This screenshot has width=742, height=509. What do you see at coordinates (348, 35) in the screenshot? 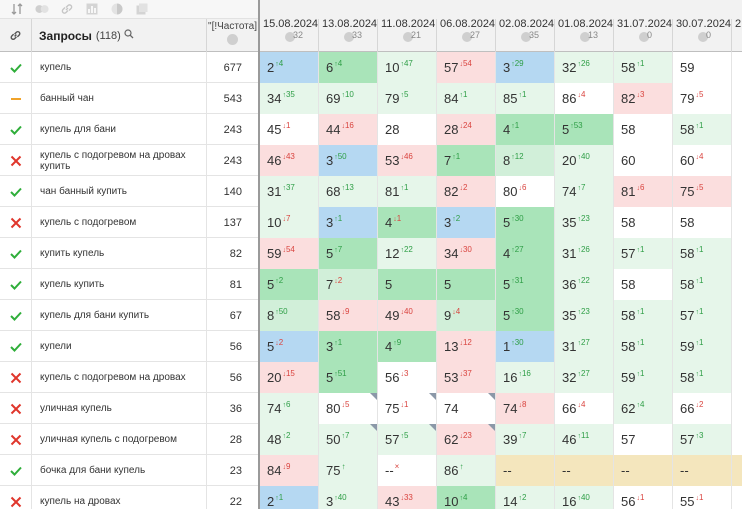
I see `date-column-header: 13.08.2024 33` at bounding box center [348, 35].